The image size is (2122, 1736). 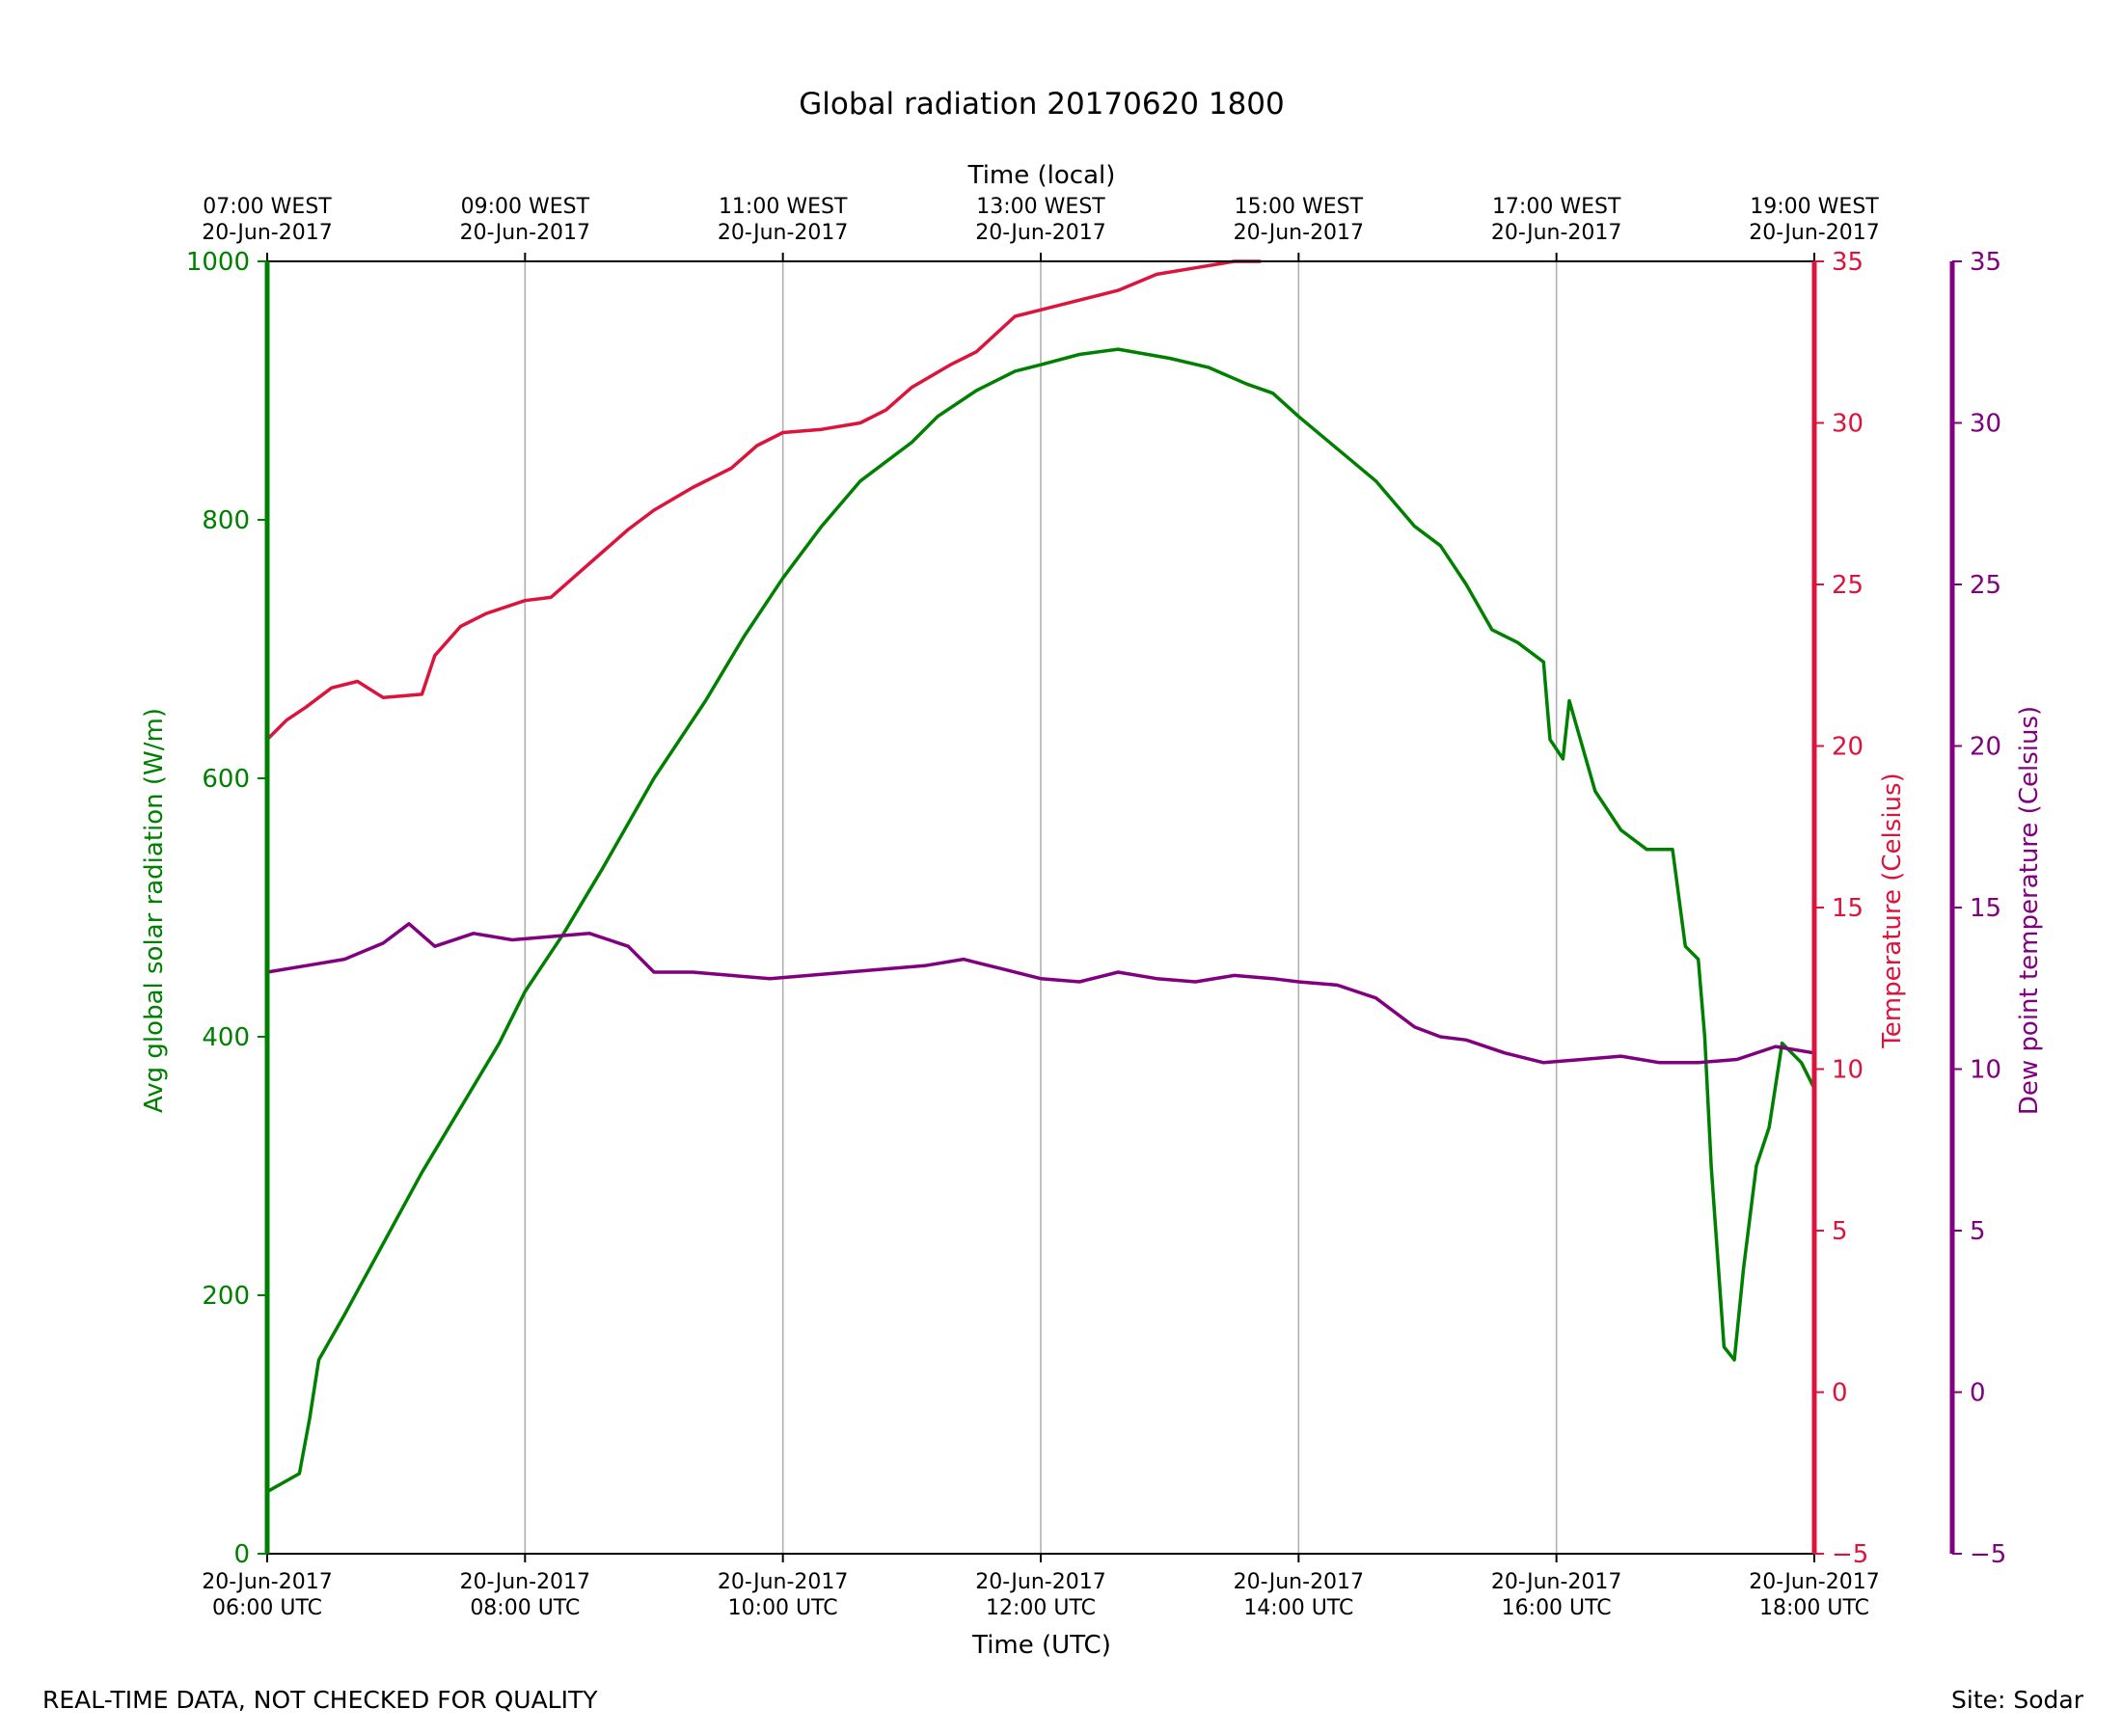 I want to click on temperature-tick-label: 35, so click(x=1848, y=262).